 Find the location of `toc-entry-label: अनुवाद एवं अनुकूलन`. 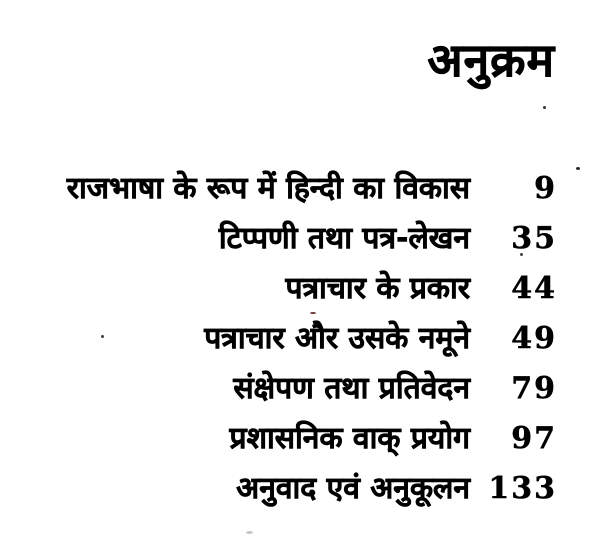

toc-entry-label: अनुवाद एवं अनुकूलन is located at coordinates (353, 489).